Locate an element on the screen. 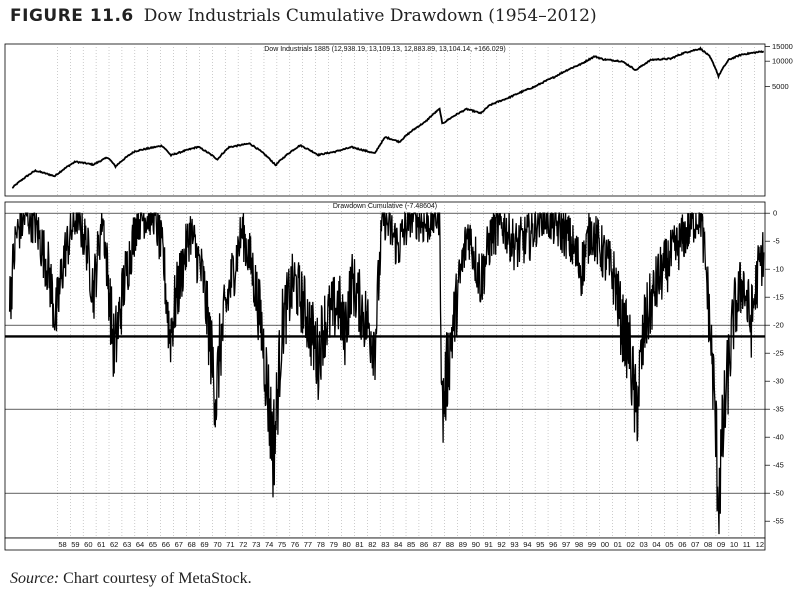  year-tick-label: 00 is located at coordinates (605, 544).